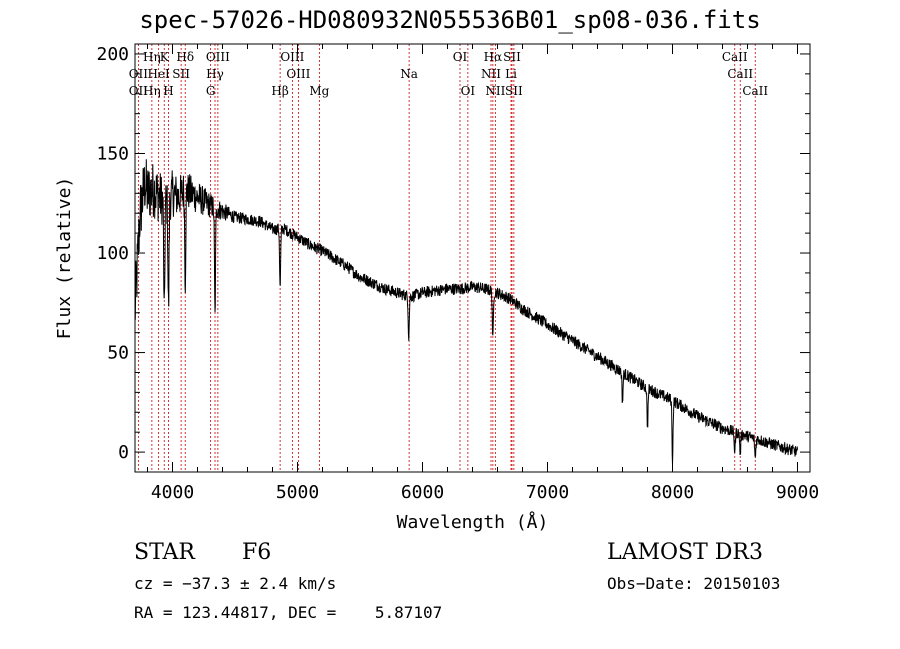 The width and height of the screenshot is (900, 649). Describe the element at coordinates (257, 552) in the screenshot. I see `object-subclass-label: F6` at that location.